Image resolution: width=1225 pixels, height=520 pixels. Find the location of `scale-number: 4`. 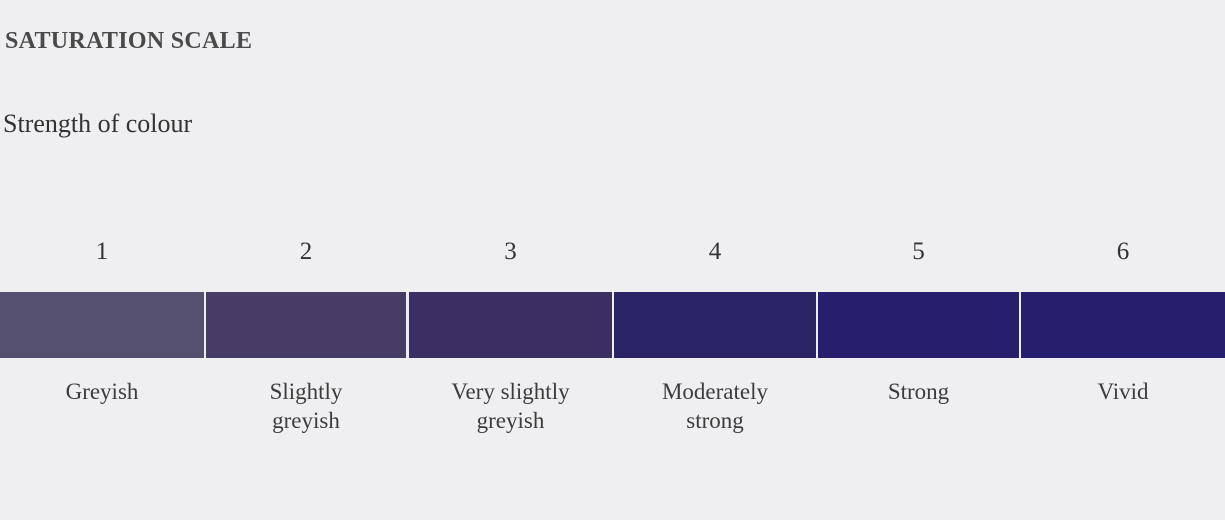

scale-number: 4 is located at coordinates (715, 251).